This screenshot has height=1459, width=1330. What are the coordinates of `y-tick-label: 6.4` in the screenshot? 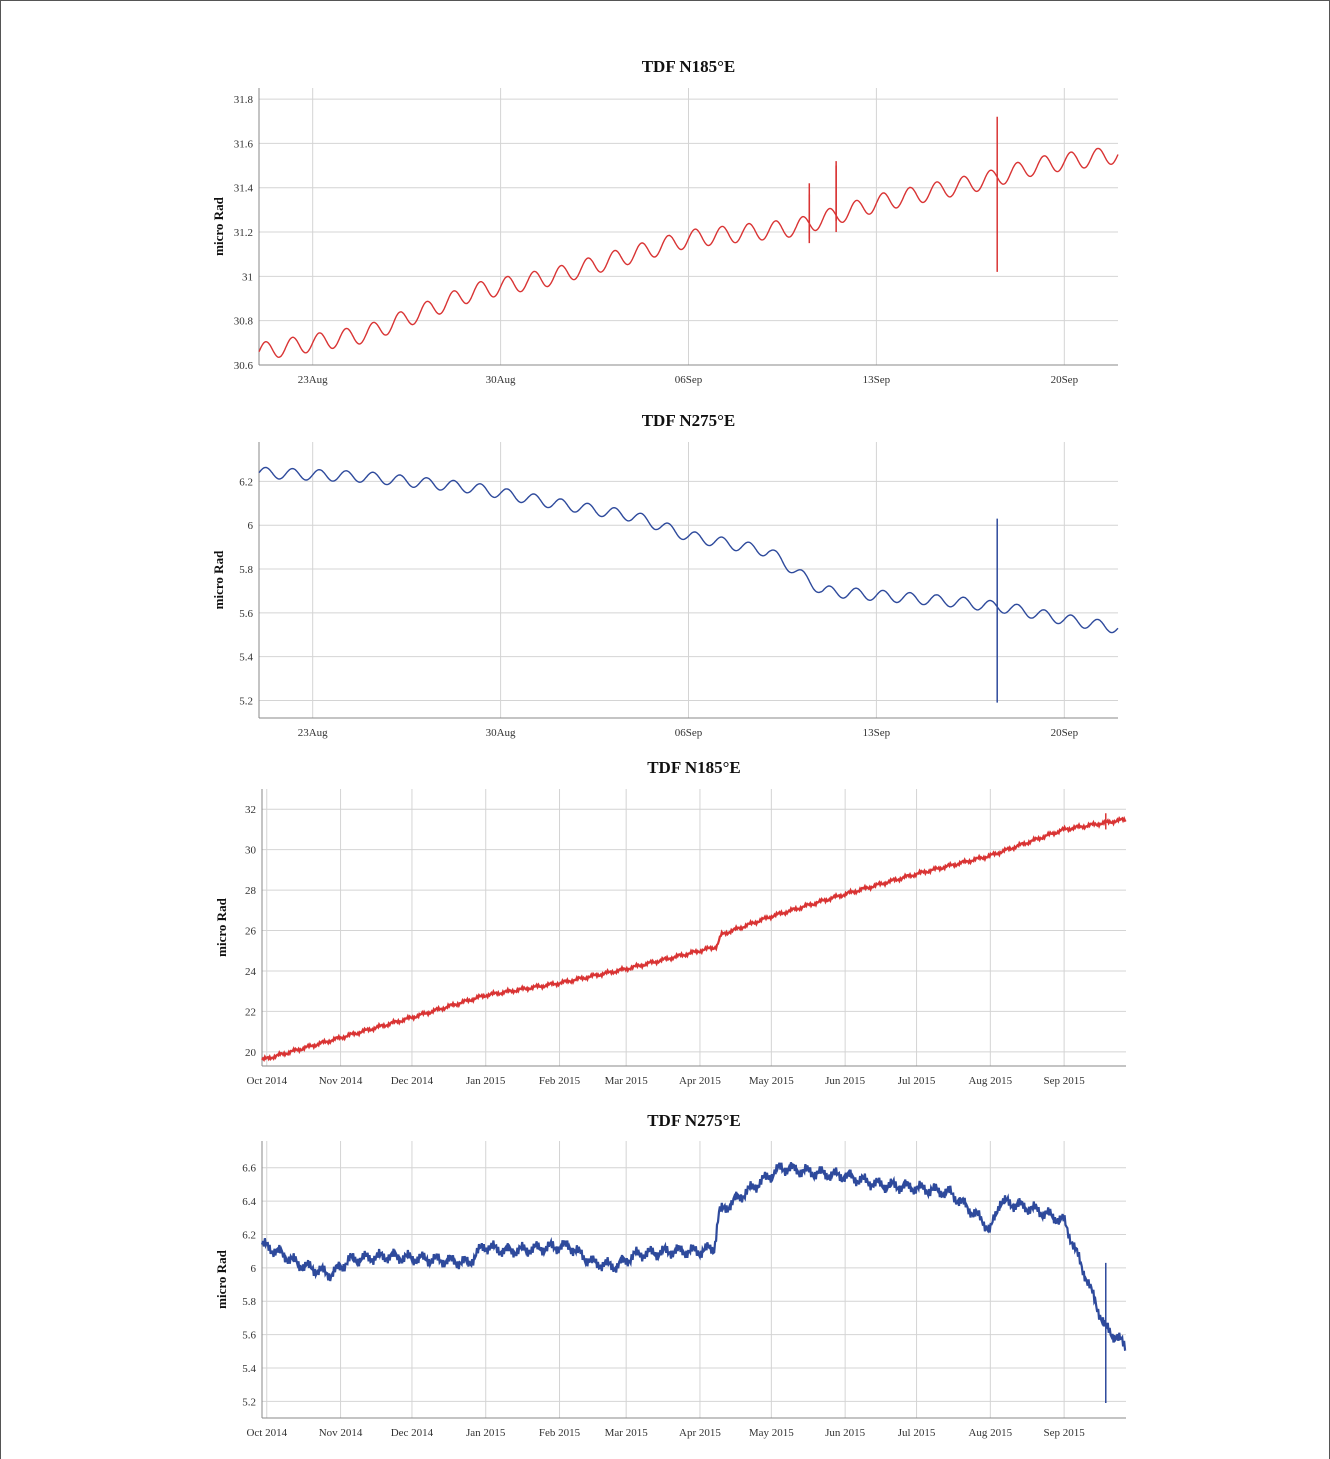 It's located at (249, 1202).